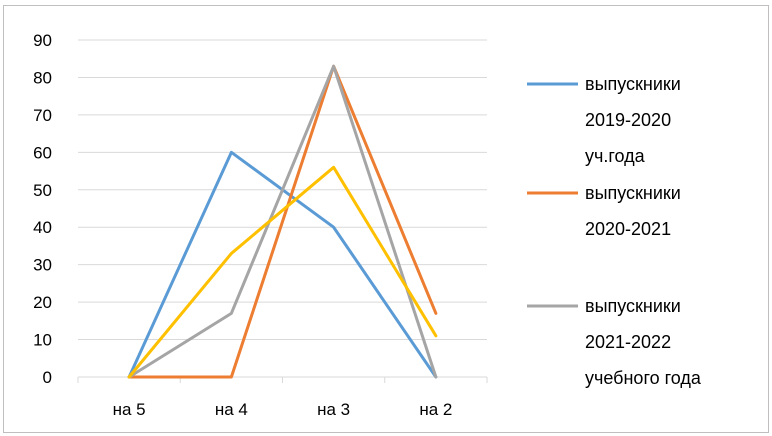 Image resolution: width=772 pixels, height=436 pixels. I want to click on legend-label: 2020-2021, so click(628, 229).